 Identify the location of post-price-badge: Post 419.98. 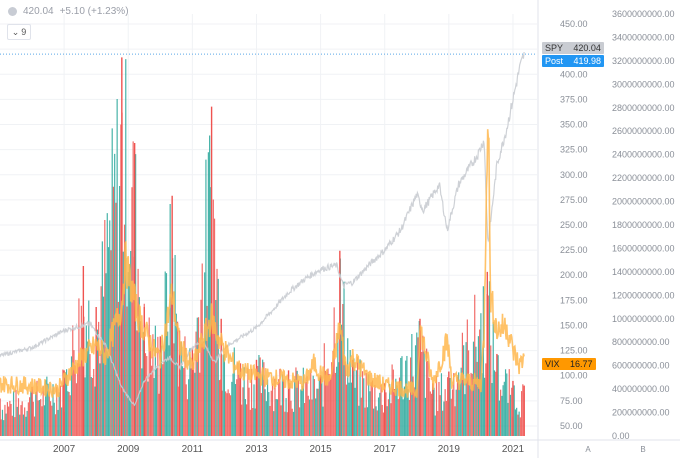
(573, 61).